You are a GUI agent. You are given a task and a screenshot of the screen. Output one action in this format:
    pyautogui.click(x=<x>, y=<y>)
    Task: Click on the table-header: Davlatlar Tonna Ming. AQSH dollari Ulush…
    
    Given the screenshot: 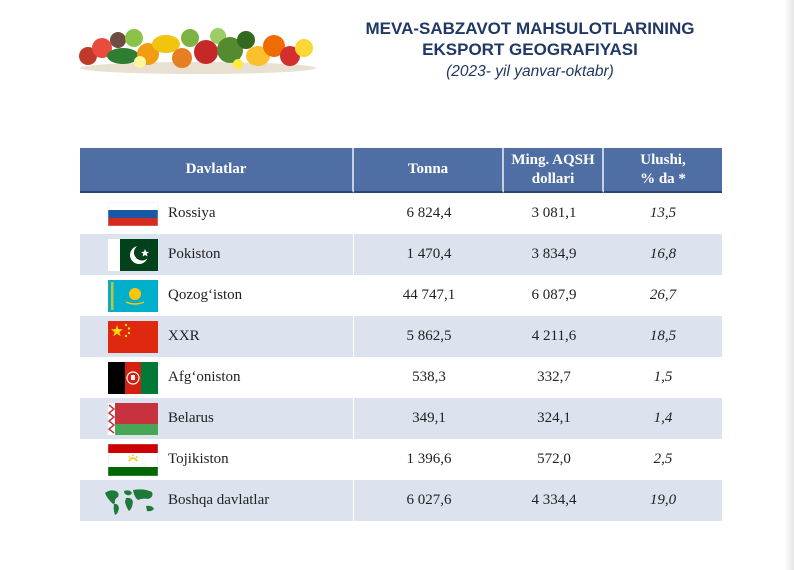 What is the action you would take?
    pyautogui.click(x=401, y=170)
    